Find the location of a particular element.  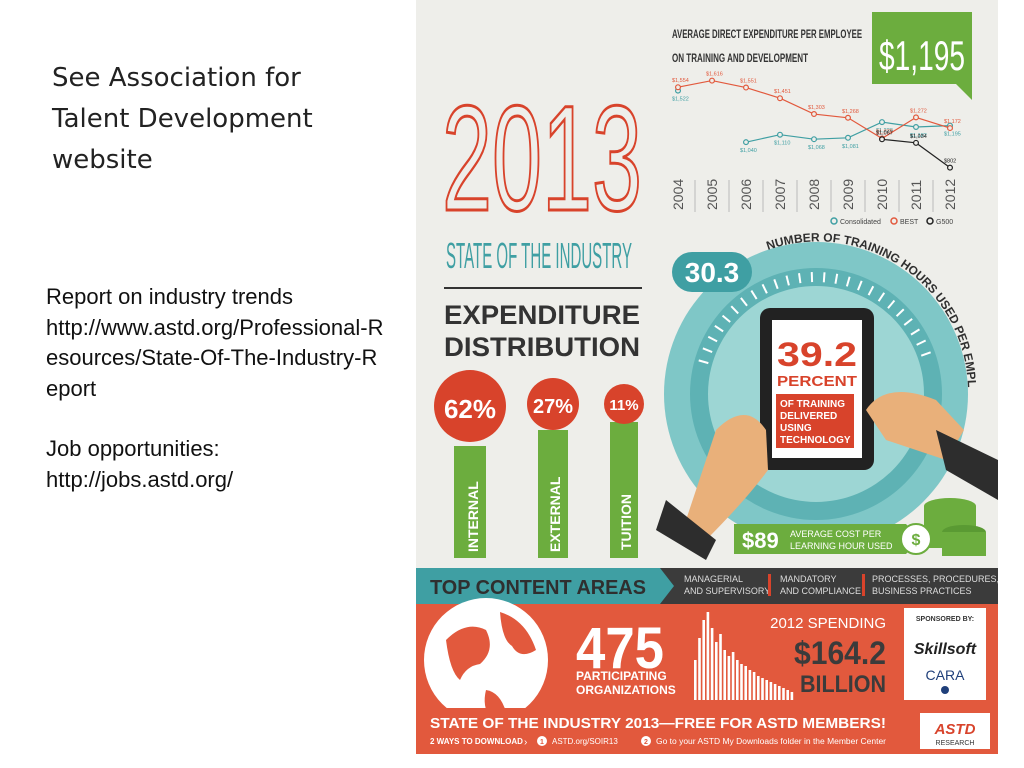

data-label: $1,228 is located at coordinates (884, 131).